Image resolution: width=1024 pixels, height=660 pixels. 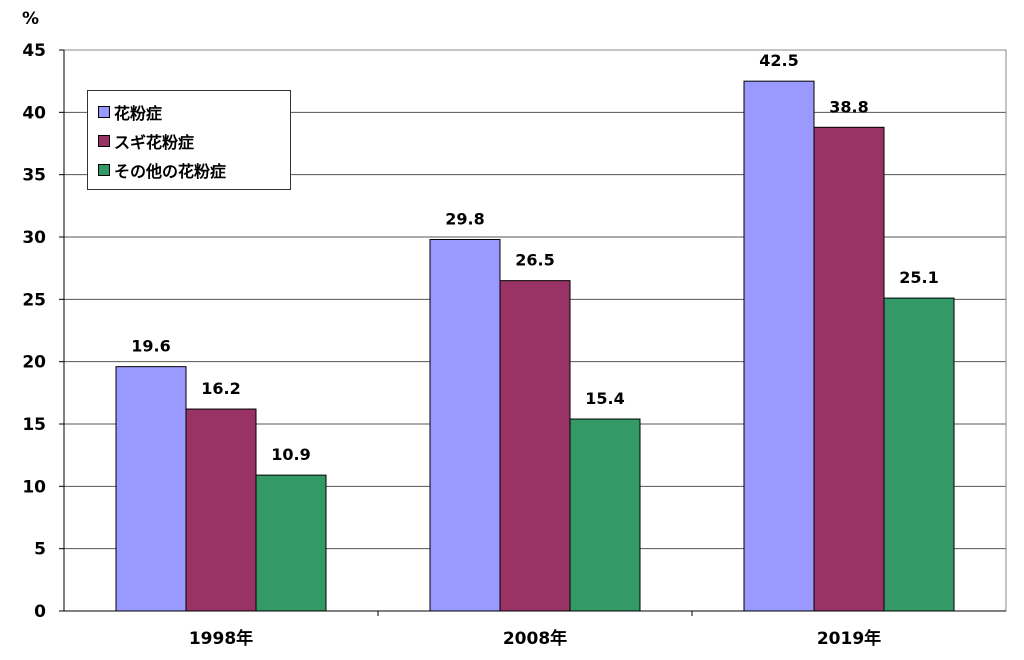 I want to click on data-label: 10.9, so click(x=290, y=454).